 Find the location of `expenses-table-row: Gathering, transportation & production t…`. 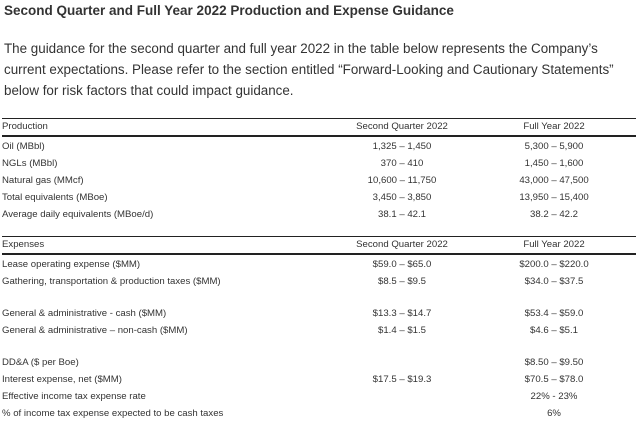

expenses-table-row: Gathering, transportation & production t… is located at coordinates (319, 281).